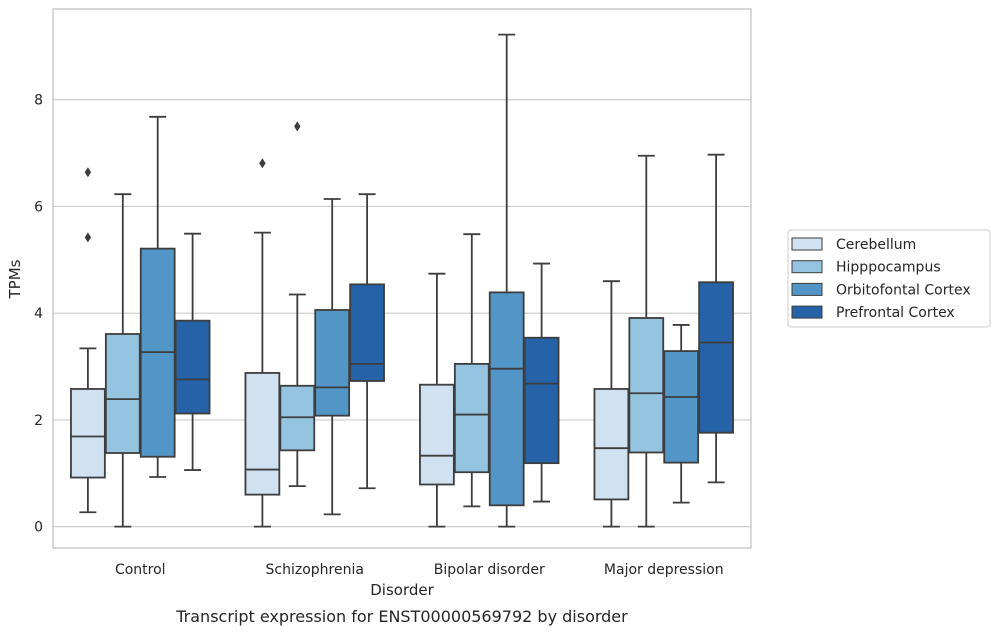 The width and height of the screenshot is (999, 634). What do you see at coordinates (315, 570) in the screenshot?
I see `x-tick-label: Schizophrenia` at bounding box center [315, 570].